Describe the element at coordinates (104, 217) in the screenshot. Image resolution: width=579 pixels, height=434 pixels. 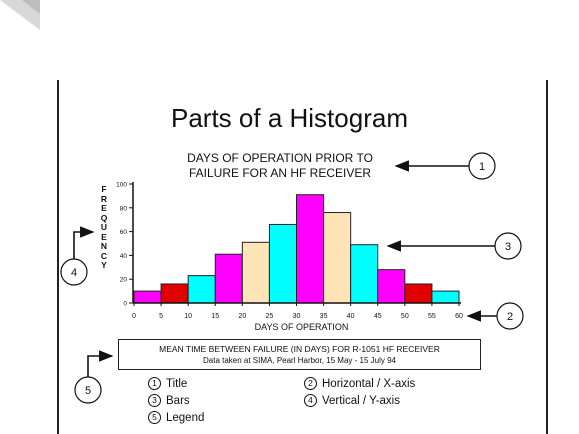
I see `y-axis-label-letter: Q` at that location.